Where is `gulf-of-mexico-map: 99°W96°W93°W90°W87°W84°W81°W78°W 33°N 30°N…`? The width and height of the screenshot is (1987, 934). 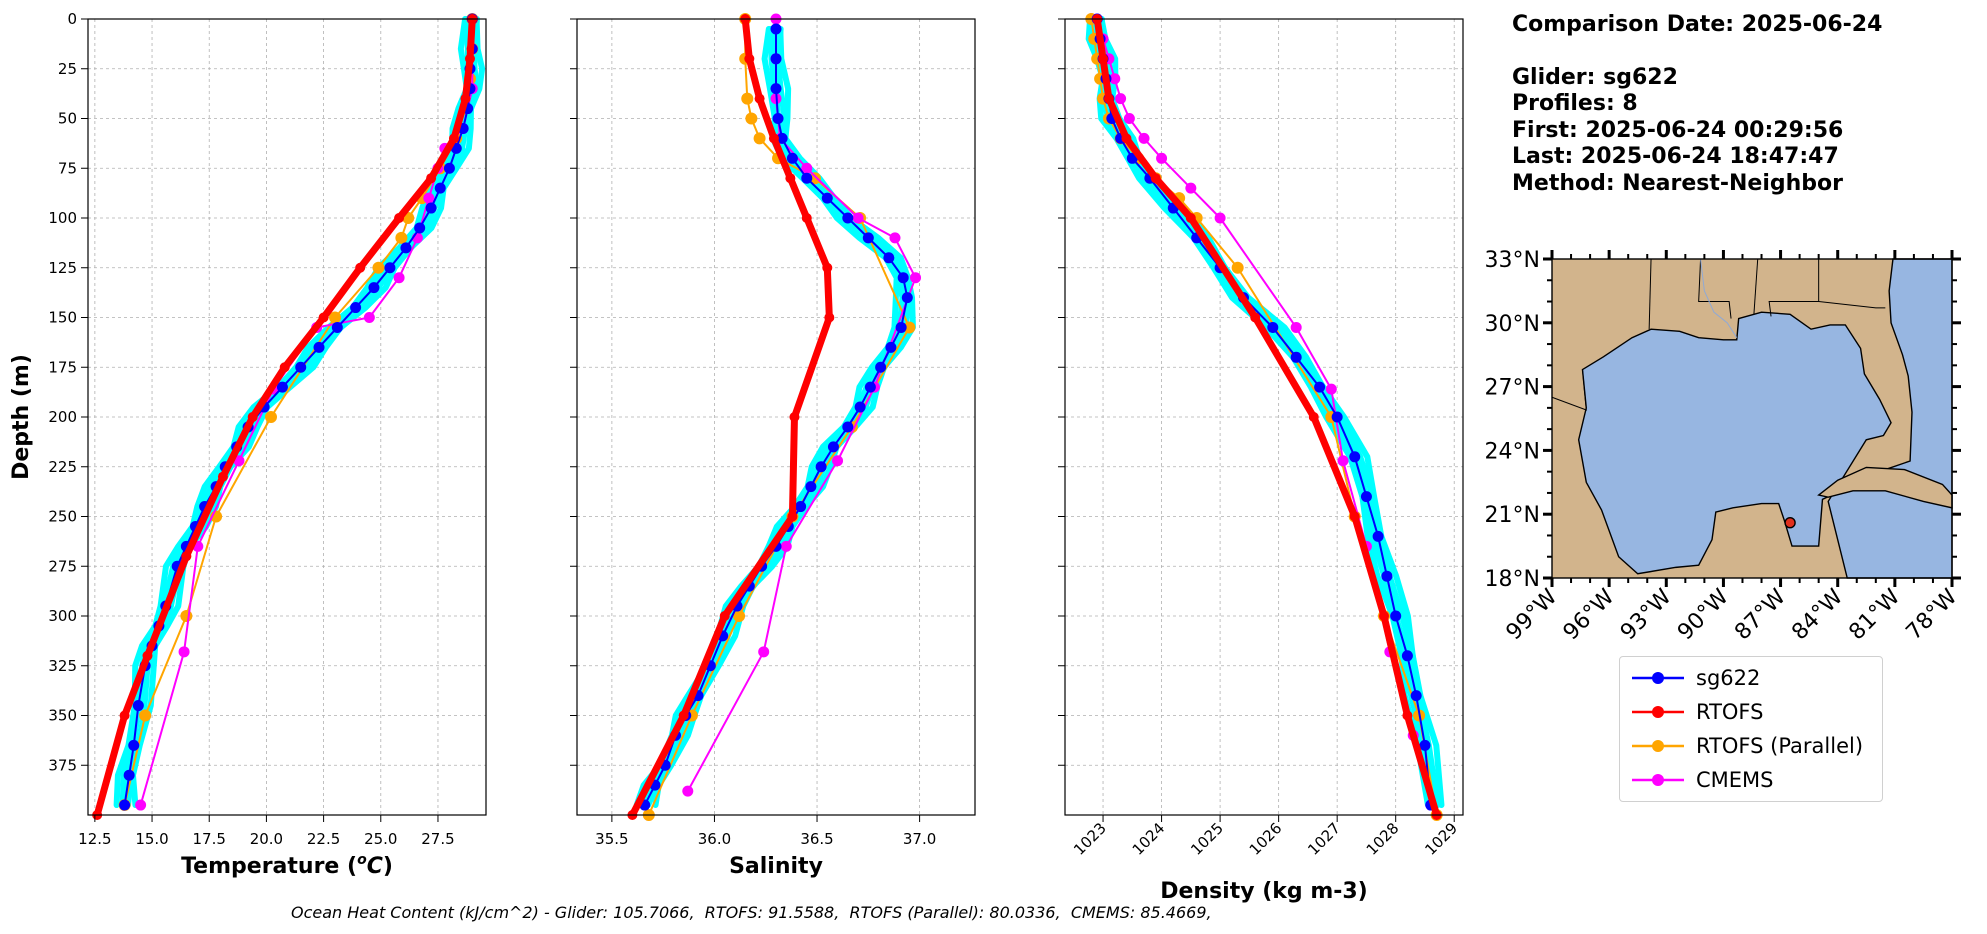 gulf-of-mexico-map: 99°W96°W93°W90°W87°W84°W81°W78°W 33°N 30°N… is located at coordinates (1724, 446).